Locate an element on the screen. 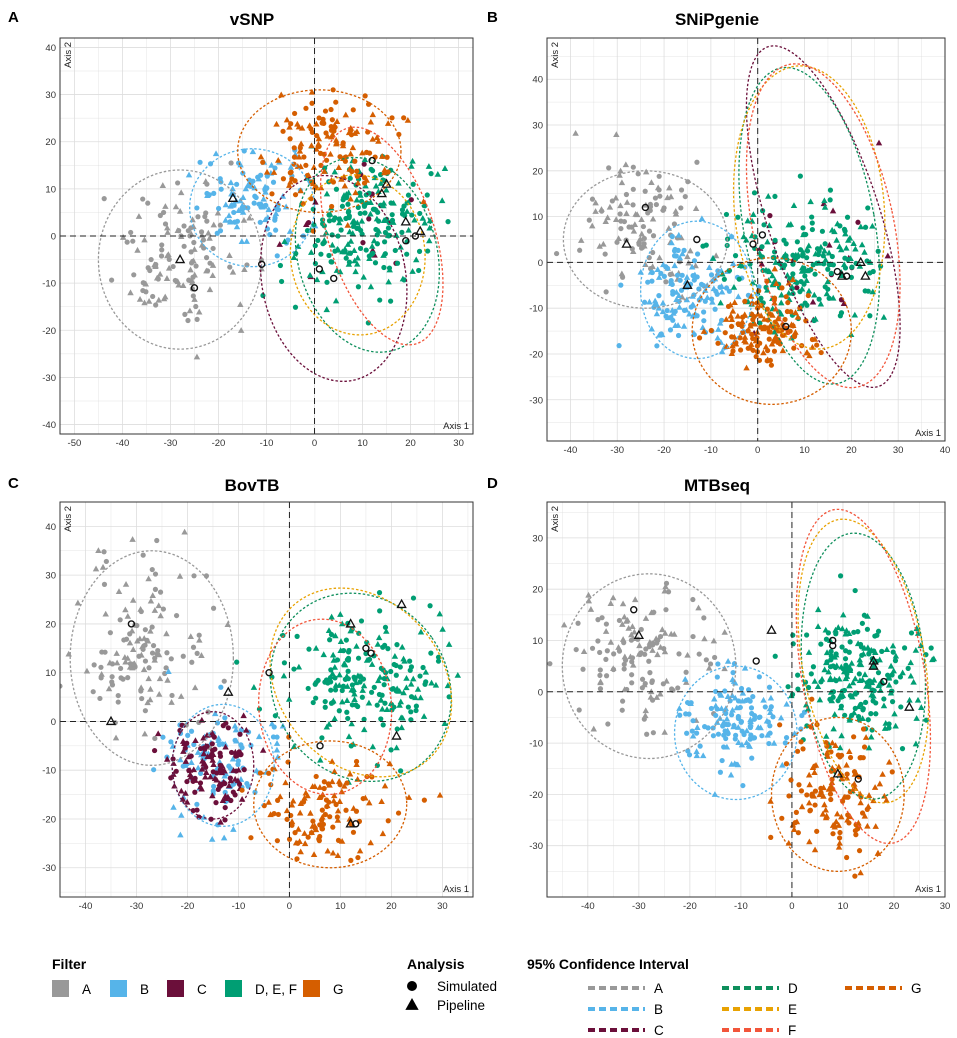 This screenshot has height=1038, width=957. y-tick-label: -10 is located at coordinates (49, 284).